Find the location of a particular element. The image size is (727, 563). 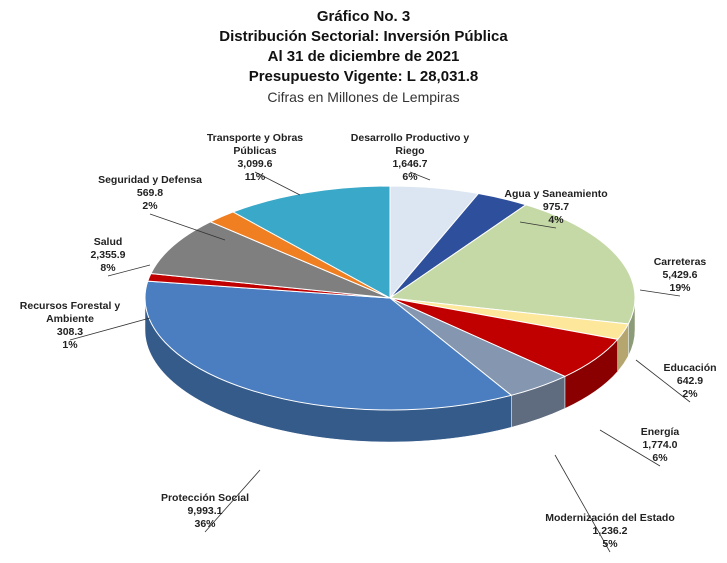

slice-label: Desarrollo Productivo y Riego 1,646.7 6% is located at coordinates (410, 158).